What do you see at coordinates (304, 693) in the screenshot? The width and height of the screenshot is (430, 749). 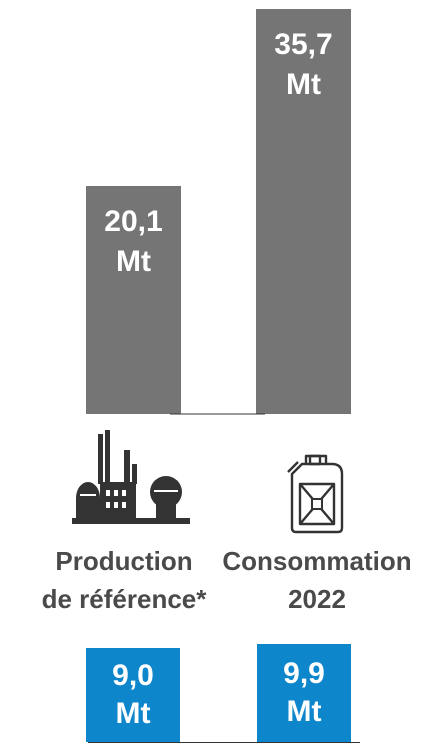 I see `sub-value-box-consommation: 9,9 Mt` at bounding box center [304, 693].